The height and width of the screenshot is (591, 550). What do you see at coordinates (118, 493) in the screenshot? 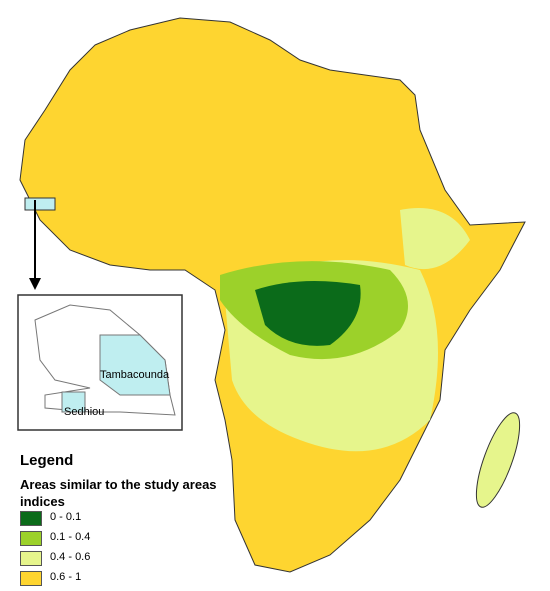
I see `legend-subtitle: Areas similar to the study areas indices` at bounding box center [118, 493].